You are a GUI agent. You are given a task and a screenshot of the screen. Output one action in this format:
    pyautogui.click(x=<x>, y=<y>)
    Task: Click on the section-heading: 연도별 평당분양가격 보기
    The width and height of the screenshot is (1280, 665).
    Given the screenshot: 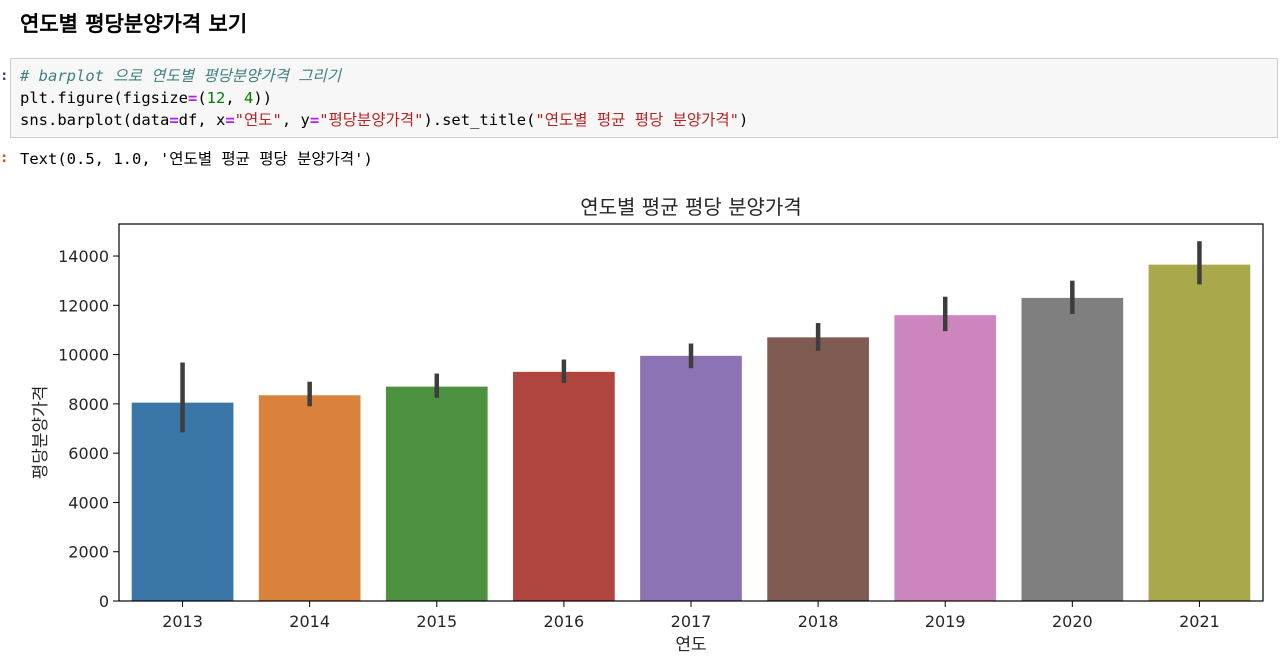 What is the action you would take?
    pyautogui.click(x=134, y=24)
    